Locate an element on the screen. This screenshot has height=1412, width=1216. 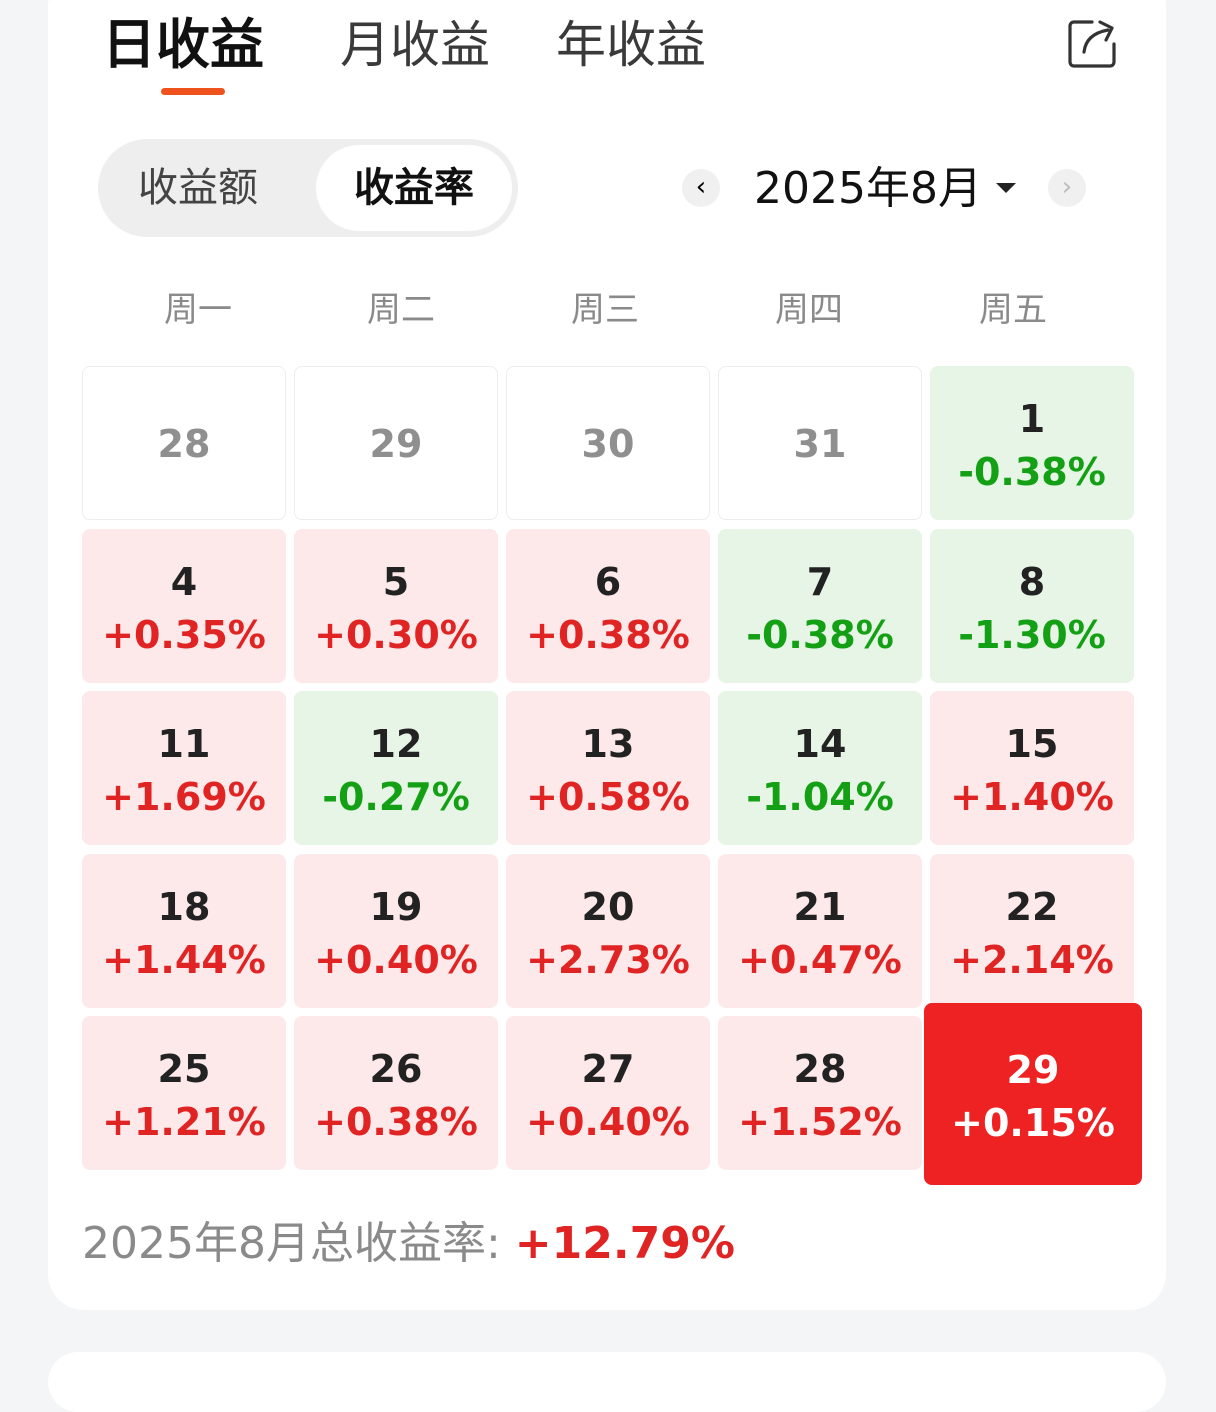
day-number: 13 is located at coordinates (608, 744).